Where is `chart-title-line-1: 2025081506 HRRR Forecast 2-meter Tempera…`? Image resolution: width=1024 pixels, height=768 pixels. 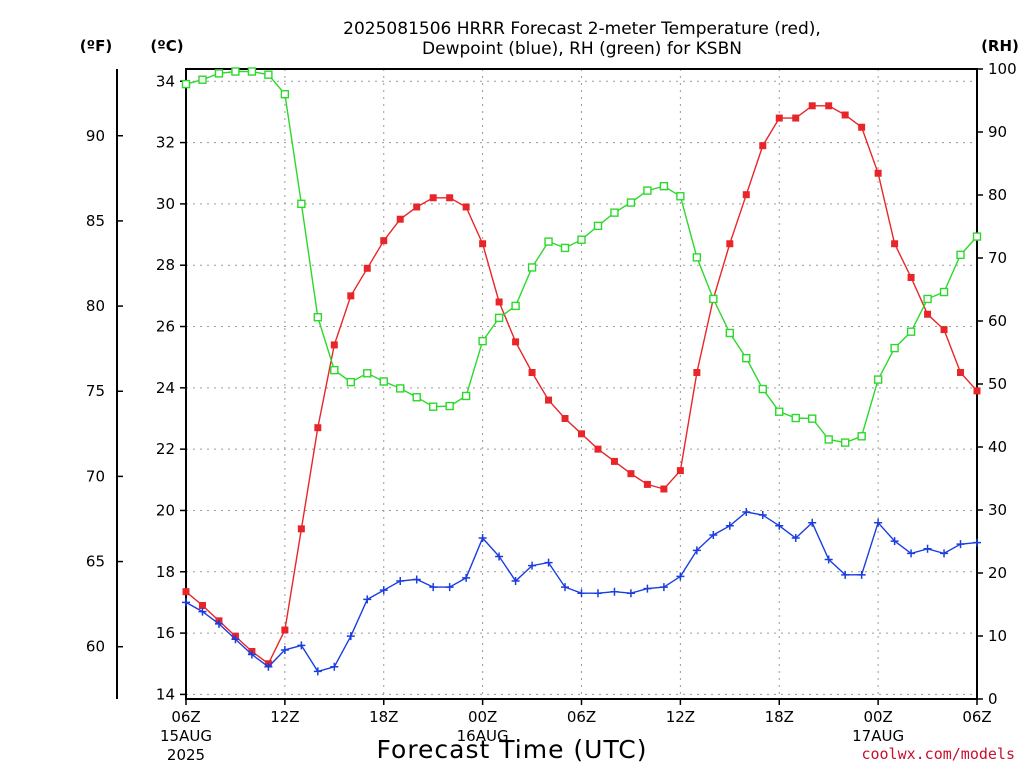
chart-title-line-1: 2025081506 HRRR Forecast 2-meter Tempera… is located at coordinates (582, 29).